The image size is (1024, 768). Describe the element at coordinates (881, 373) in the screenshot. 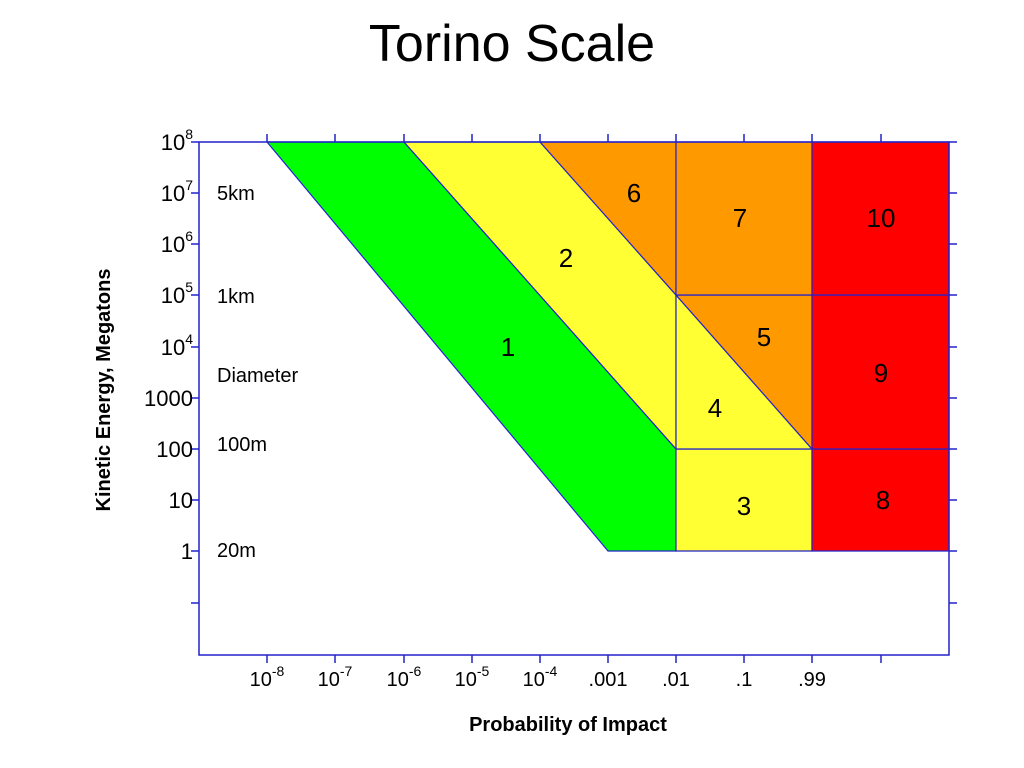

I see `zone-label-9: 9` at that location.